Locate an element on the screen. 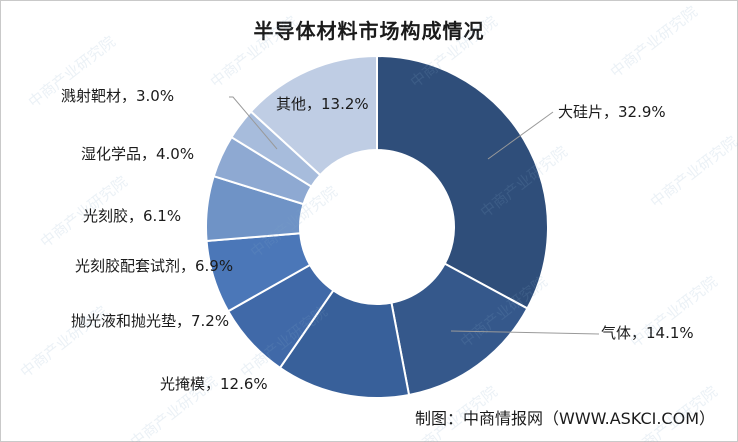 This screenshot has width=738, height=442. data-label-1: 大硅片，32.9% is located at coordinates (612, 112).